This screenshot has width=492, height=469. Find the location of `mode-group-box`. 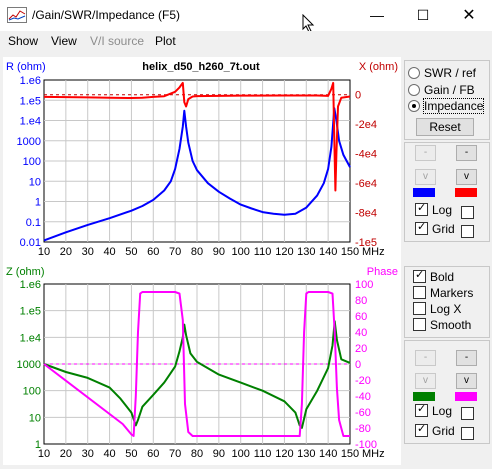

mode-group-box is located at coordinates (447, 100).